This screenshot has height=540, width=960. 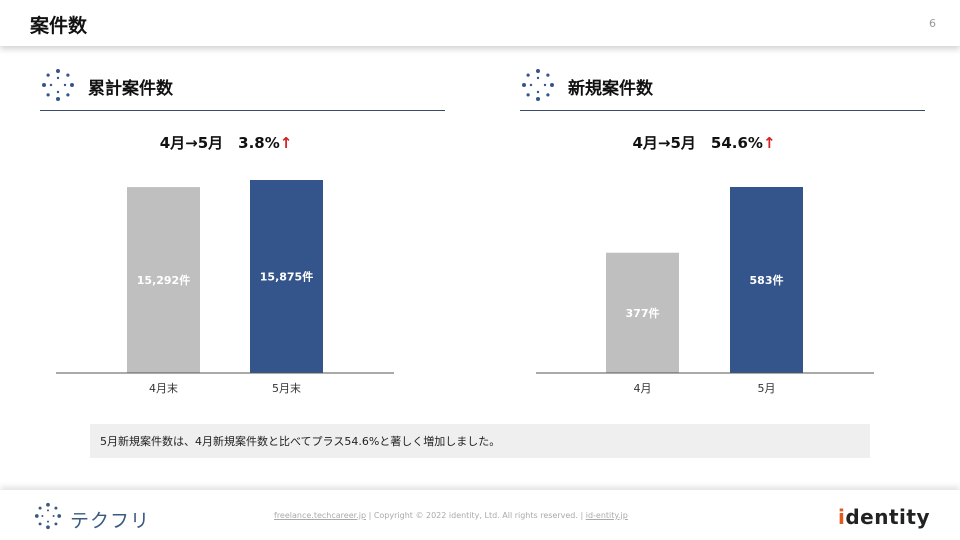 What do you see at coordinates (163, 388) in the screenshot?
I see `category-label: 4月末` at bounding box center [163, 388].